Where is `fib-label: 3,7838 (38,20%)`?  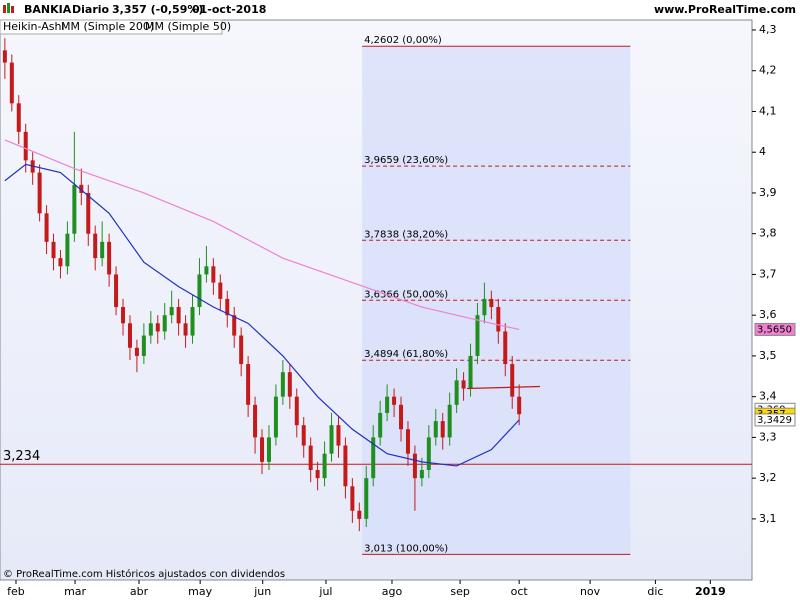
fib-label: 3,7838 (38,20%) is located at coordinates (406, 234).